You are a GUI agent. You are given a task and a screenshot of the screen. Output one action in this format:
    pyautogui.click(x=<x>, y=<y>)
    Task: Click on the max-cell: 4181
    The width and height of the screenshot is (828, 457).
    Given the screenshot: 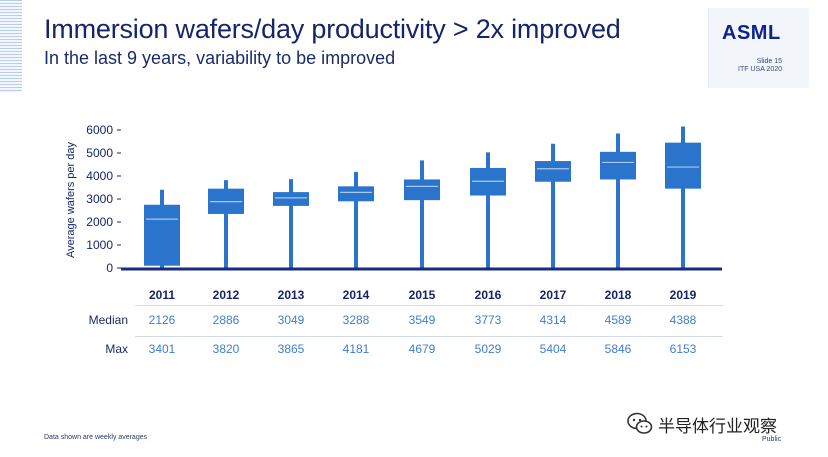 What is the action you would take?
    pyautogui.click(x=356, y=349)
    